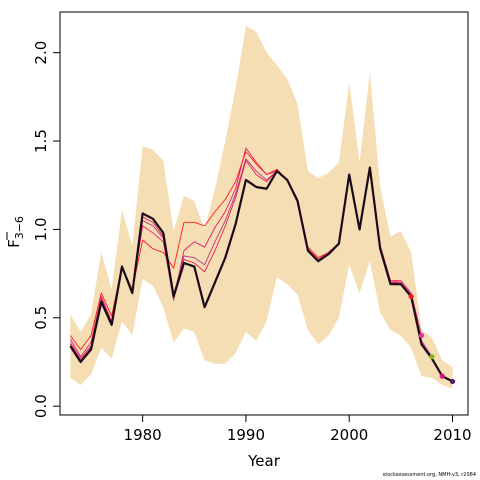 The width and height of the screenshot is (480, 480). I want to click on x-tick-label: 2010, so click(452, 435).